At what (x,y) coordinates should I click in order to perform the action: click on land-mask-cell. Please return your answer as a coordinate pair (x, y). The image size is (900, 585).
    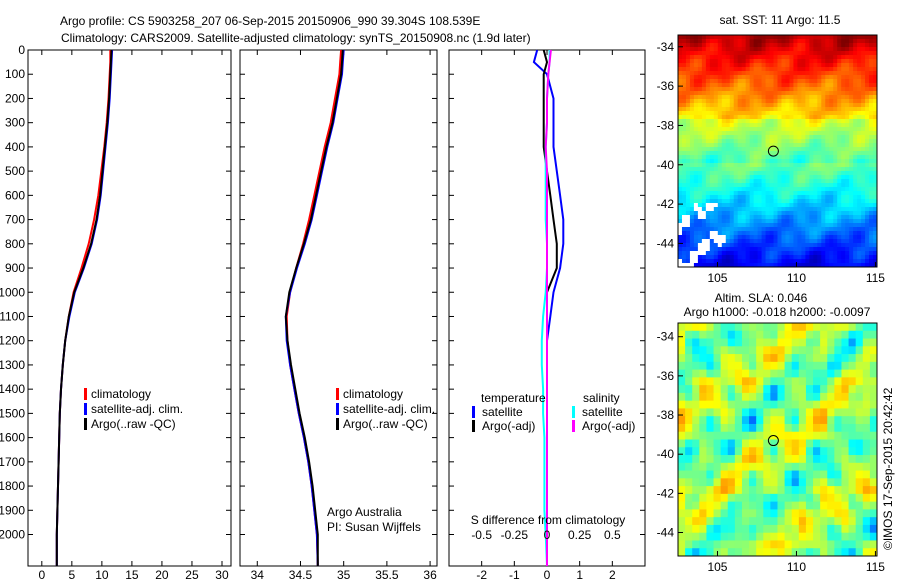
    Looking at the image, I should click on (704, 249).